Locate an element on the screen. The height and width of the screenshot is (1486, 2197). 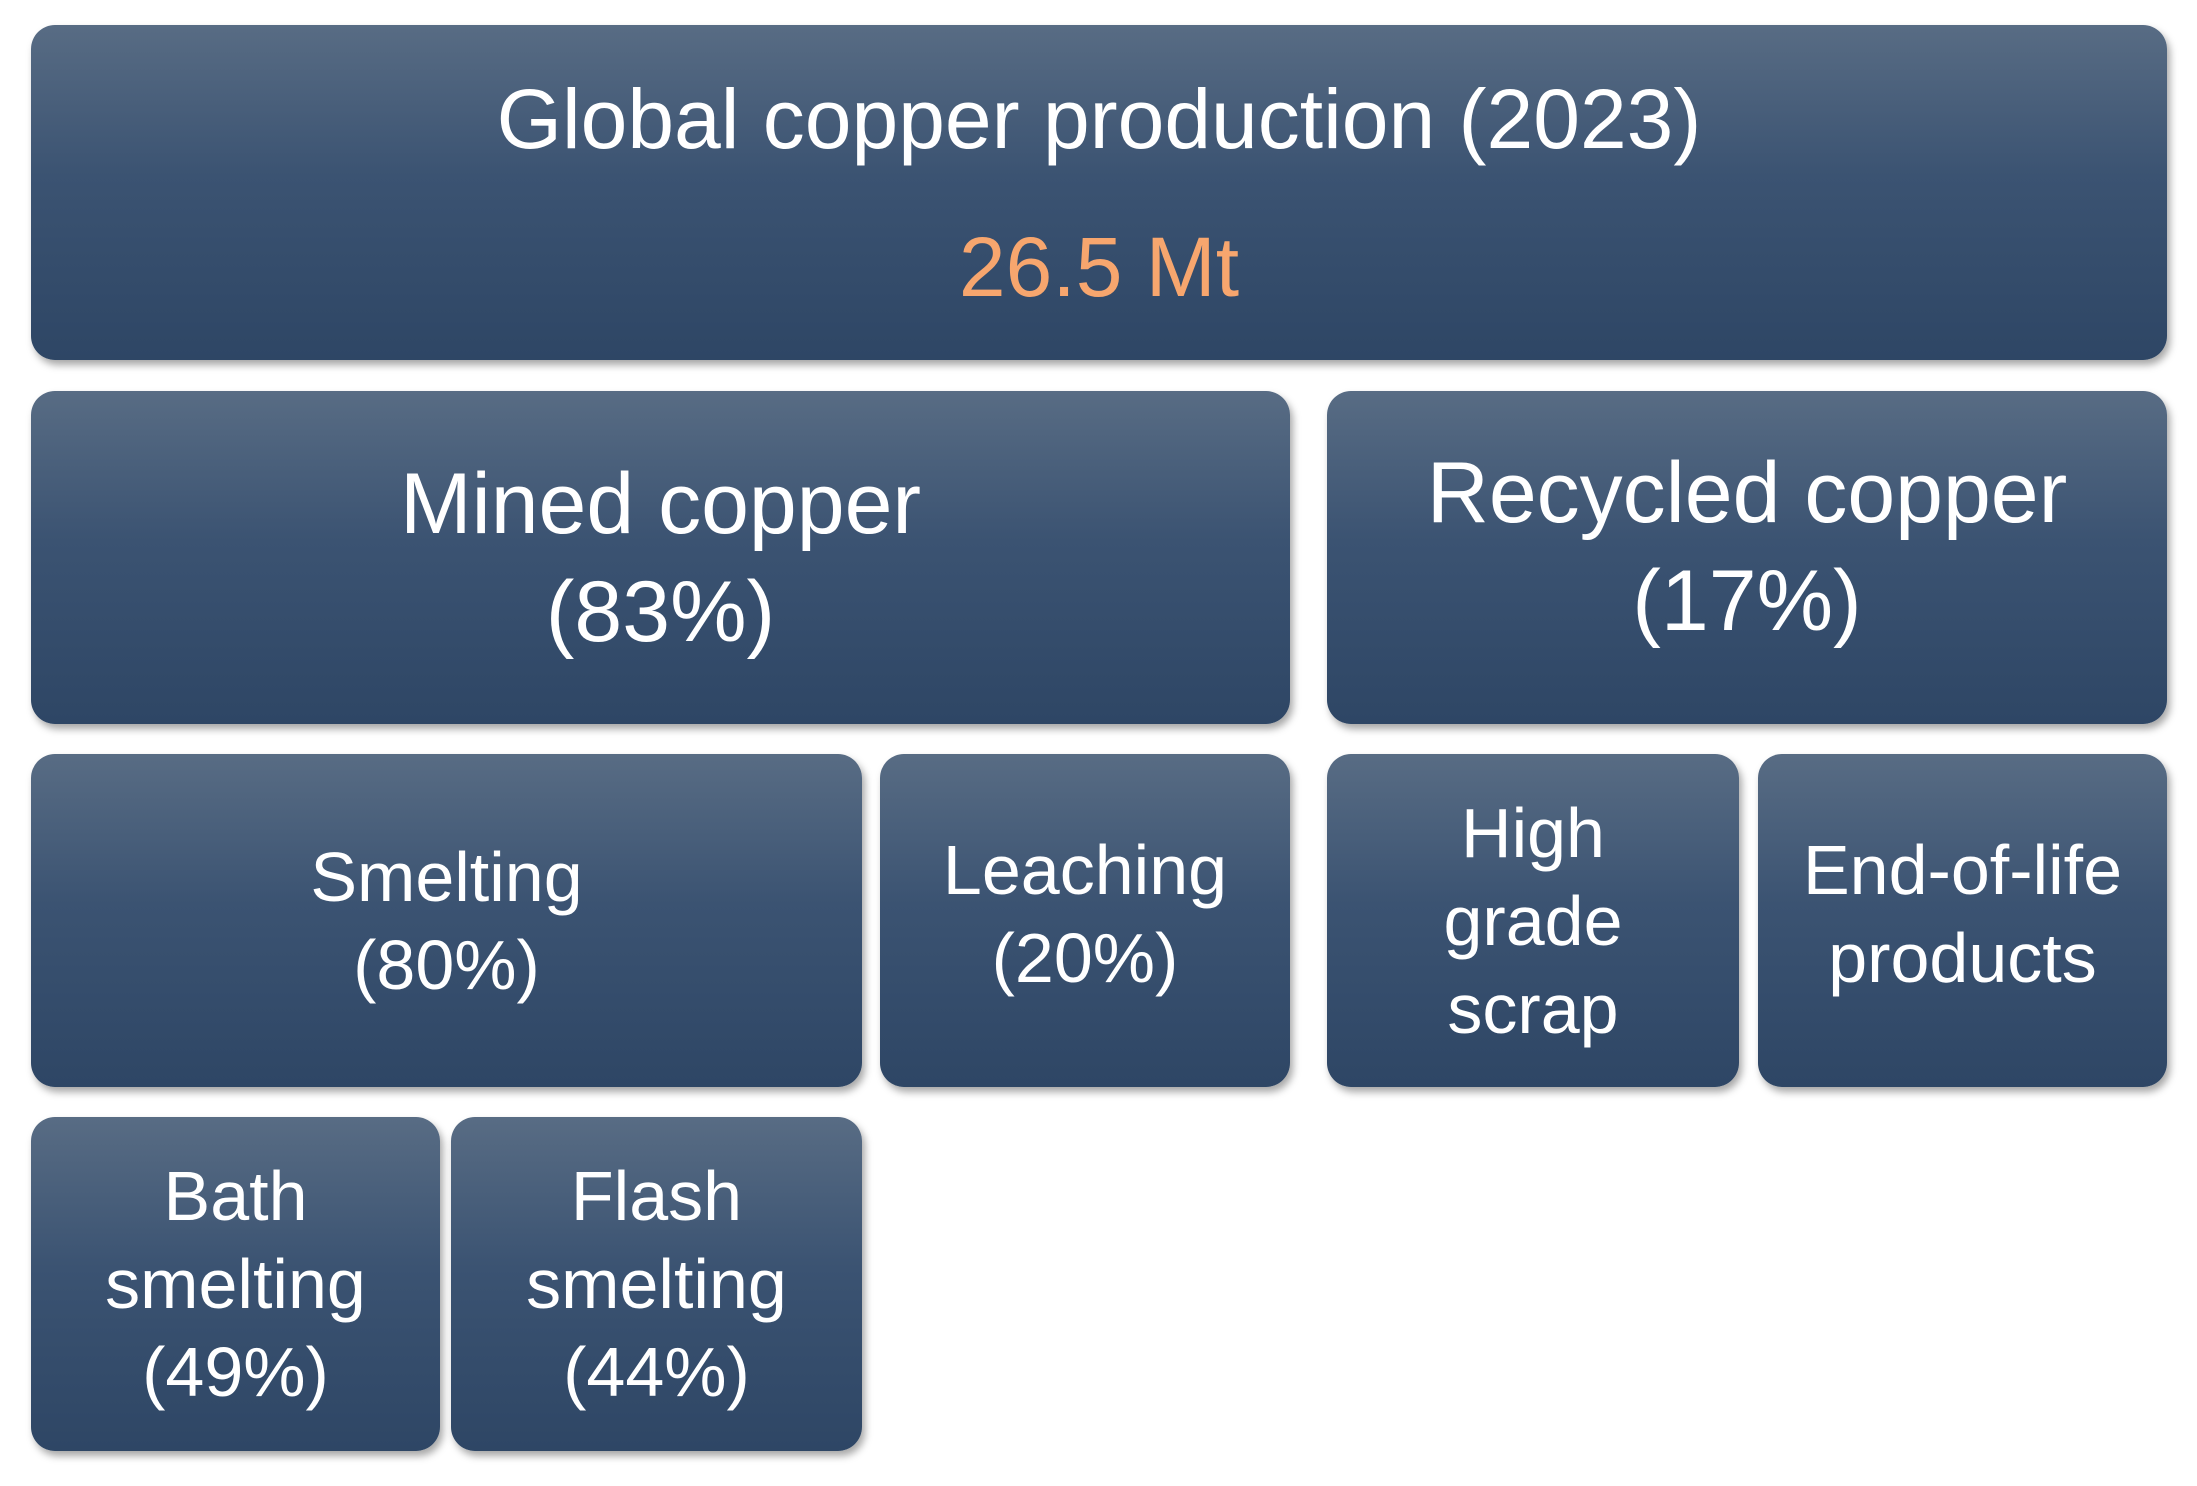
node-title: Global copper production (2023) is located at coordinates (1099, 118).